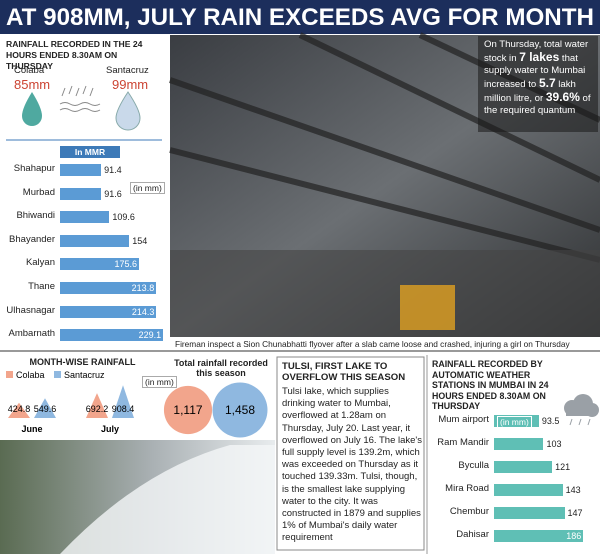 This screenshot has height=554, width=600. What do you see at coordinates (467, 488) in the screenshot?
I see `category-label: Mira Road` at bounding box center [467, 488].